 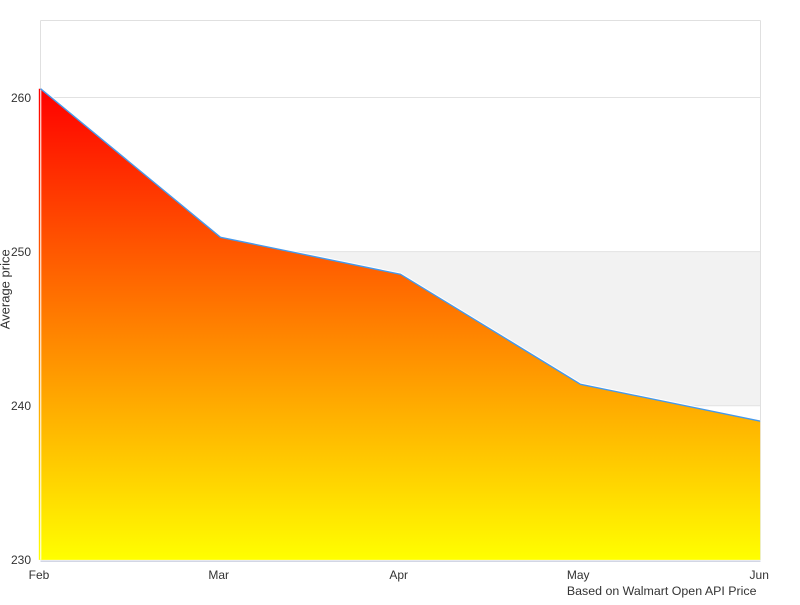 What do you see at coordinates (398, 575) in the screenshot?
I see `svg-text: Apr` at bounding box center [398, 575].